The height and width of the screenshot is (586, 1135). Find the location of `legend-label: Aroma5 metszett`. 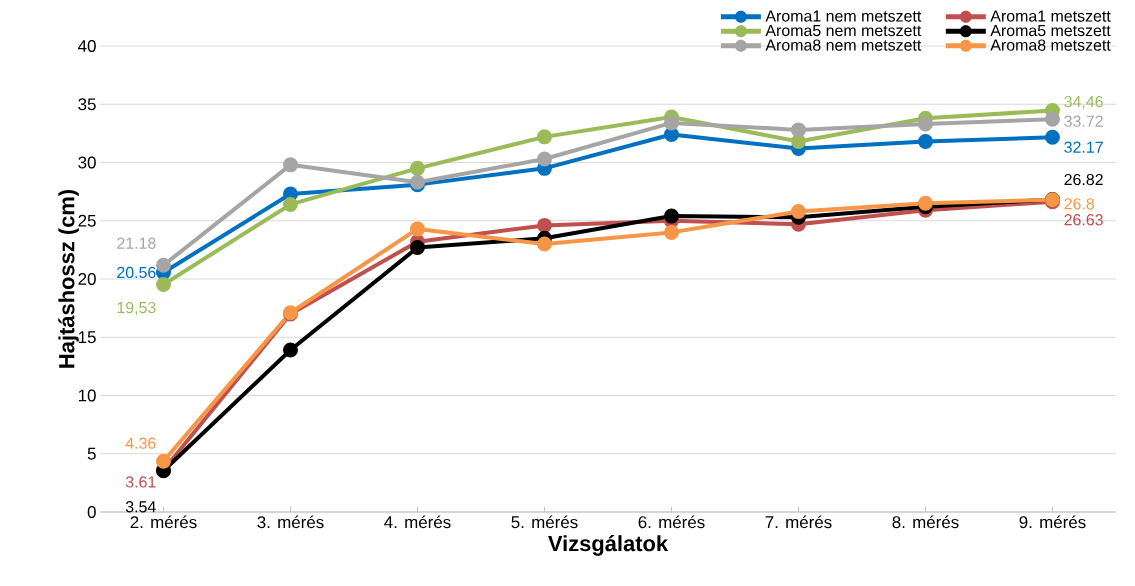

legend-label: Aroma5 metszett is located at coordinates (1050, 31).